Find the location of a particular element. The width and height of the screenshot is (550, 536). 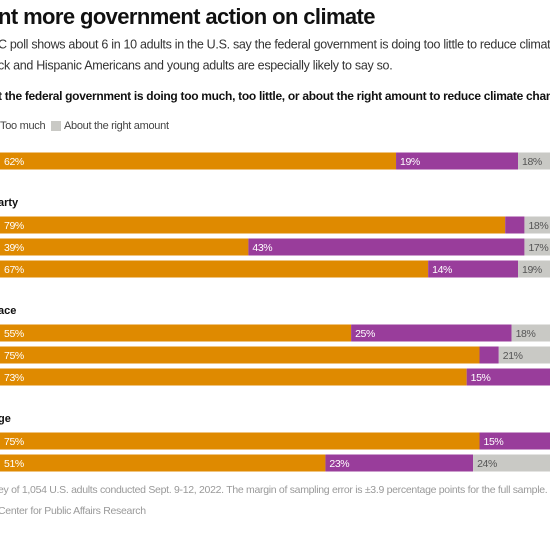

value-label: 17% is located at coordinates (538, 248).